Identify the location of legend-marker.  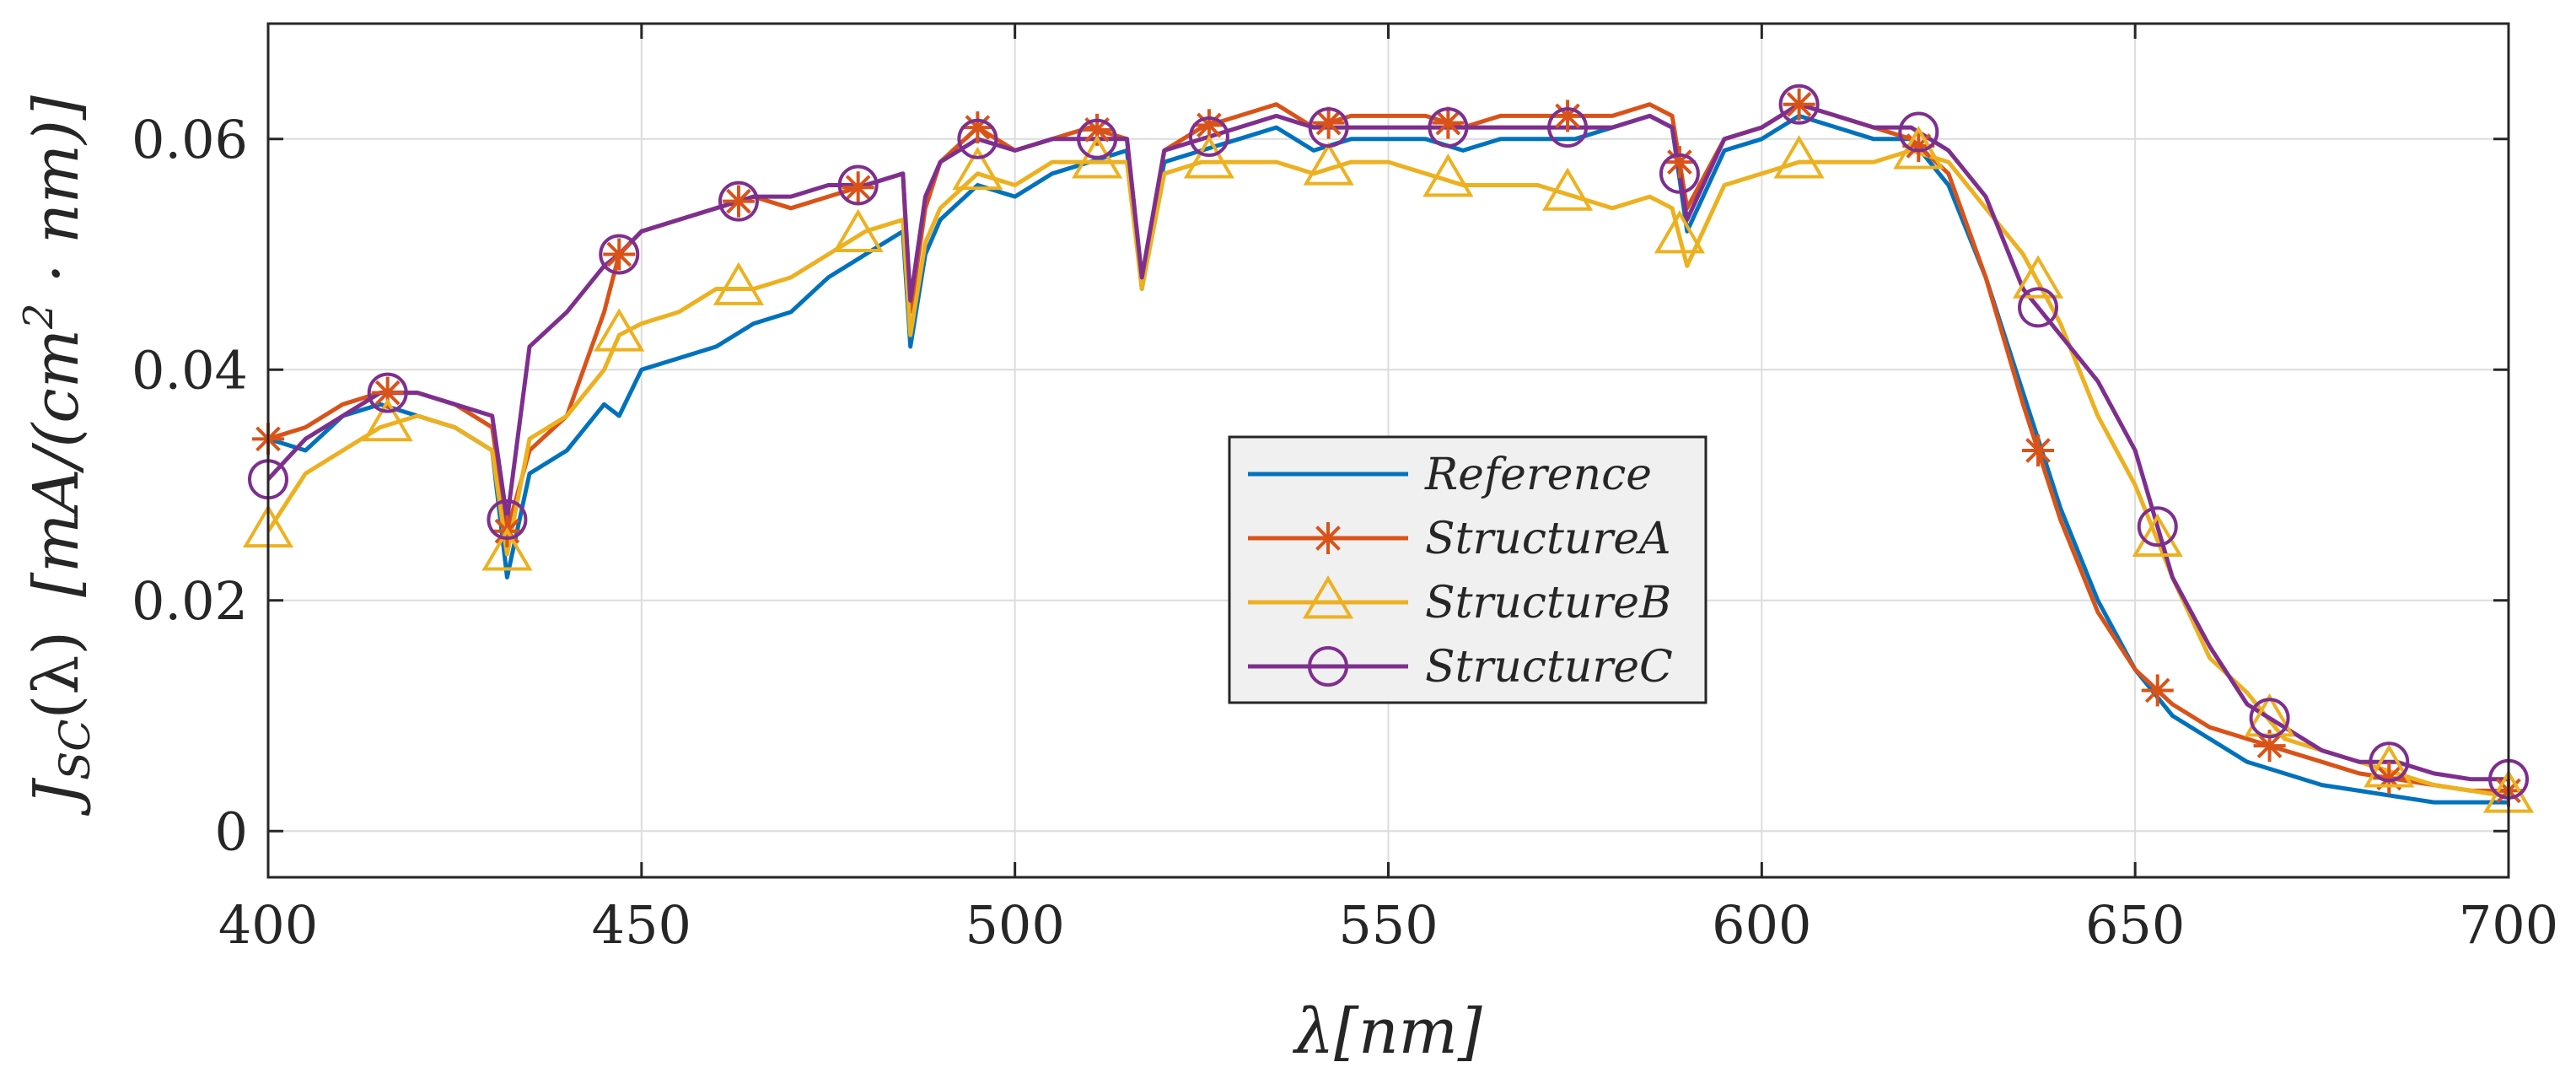
(1328, 666).